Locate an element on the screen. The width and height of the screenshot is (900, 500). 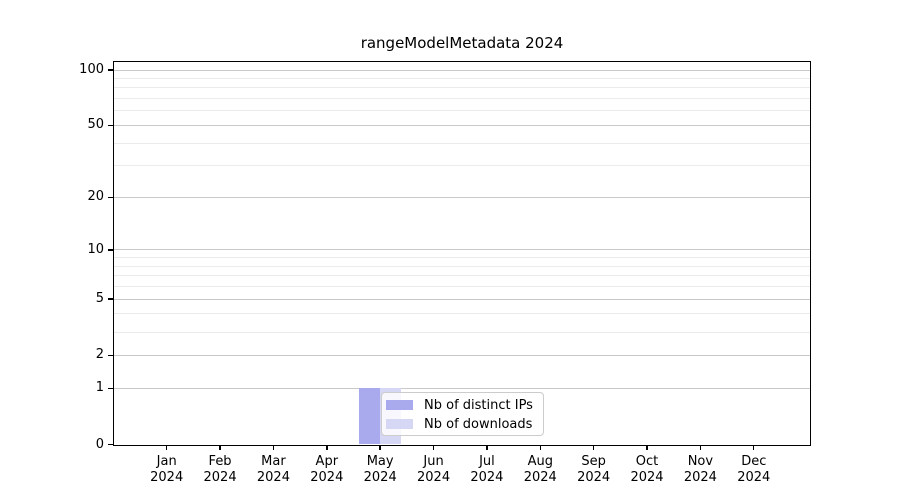
legend-row-downloads: Nb of downloads is located at coordinates (464, 424).